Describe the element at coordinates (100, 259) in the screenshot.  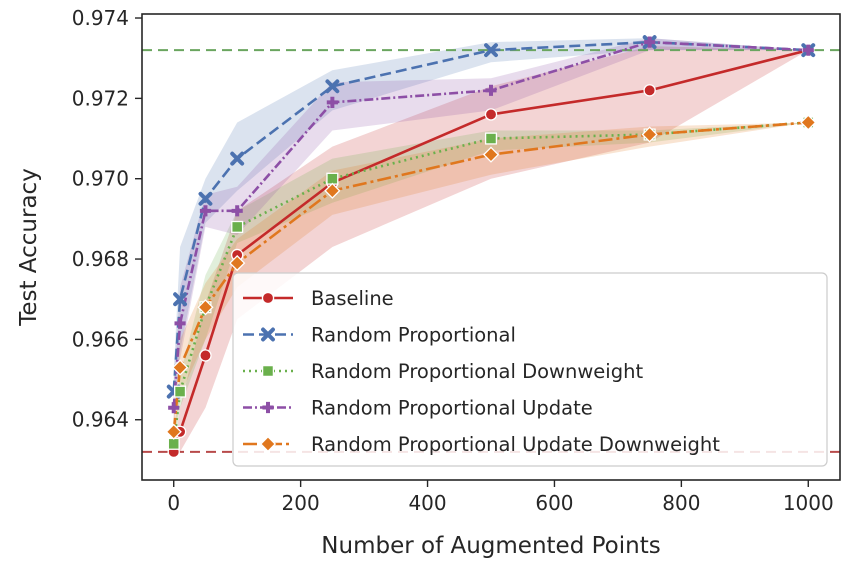
I see `y-tick-label: 0.968` at that location.